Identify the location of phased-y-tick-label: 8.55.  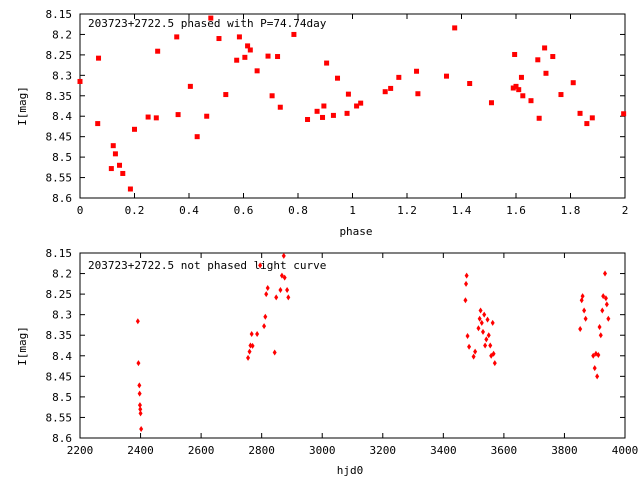
(59, 178).